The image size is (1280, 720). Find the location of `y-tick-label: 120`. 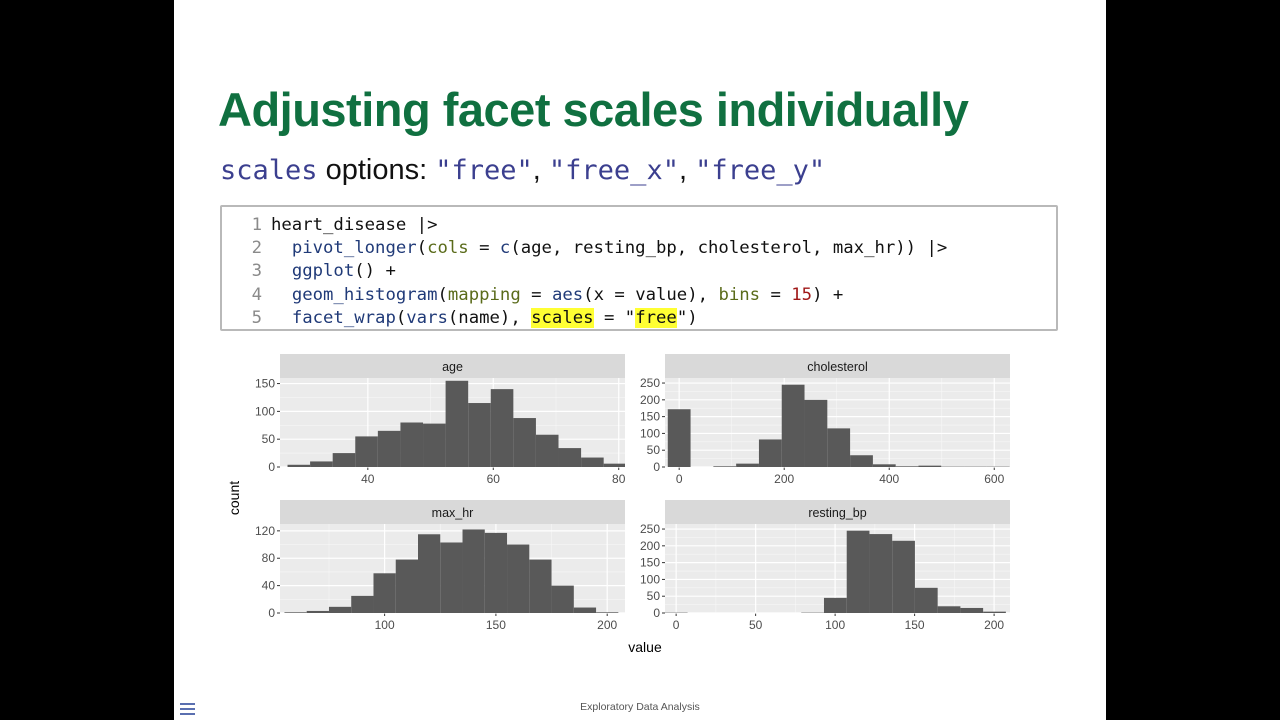

y-tick-label: 120 is located at coordinates (265, 531).